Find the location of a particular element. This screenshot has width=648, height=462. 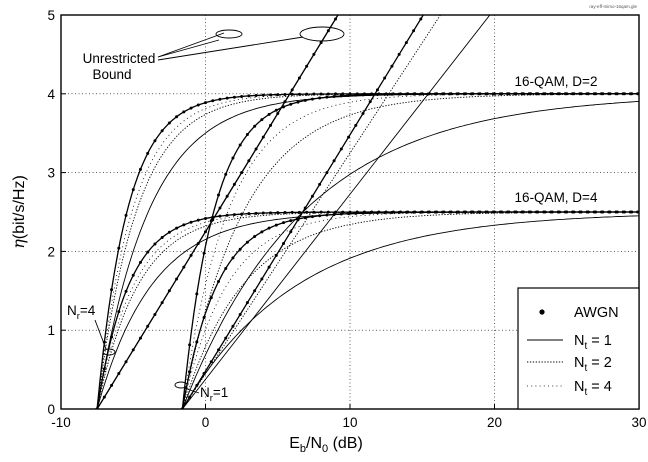

nr1-ellipse is located at coordinates (181, 385).